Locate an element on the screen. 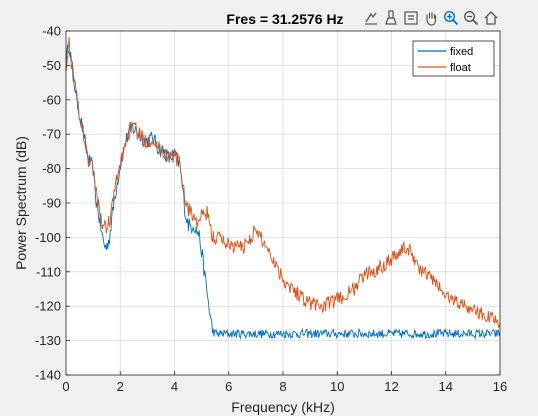  axes-toolbar is located at coordinates (430, 18).